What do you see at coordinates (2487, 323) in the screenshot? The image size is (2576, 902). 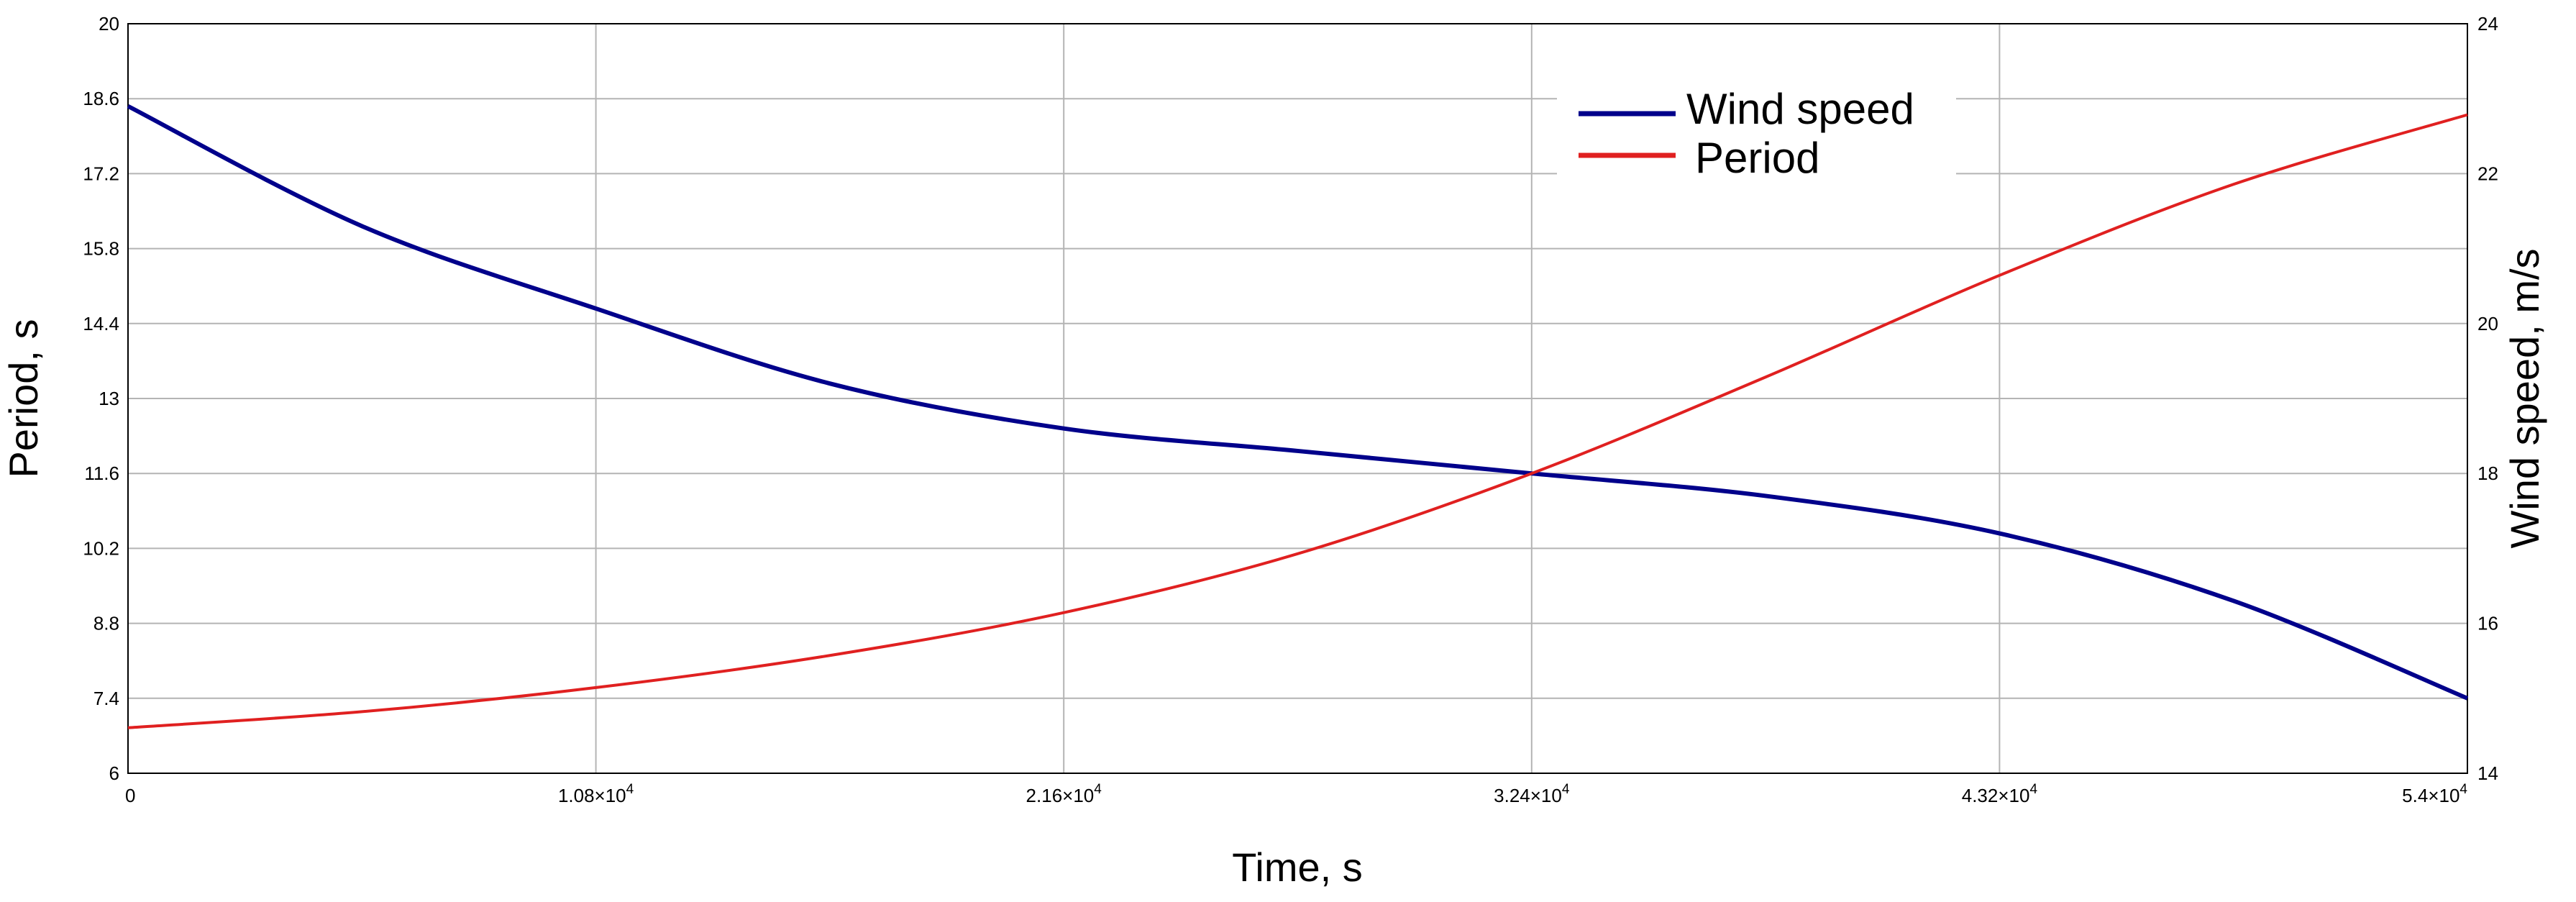 I see `y-right-tick-label: 20` at bounding box center [2487, 323].